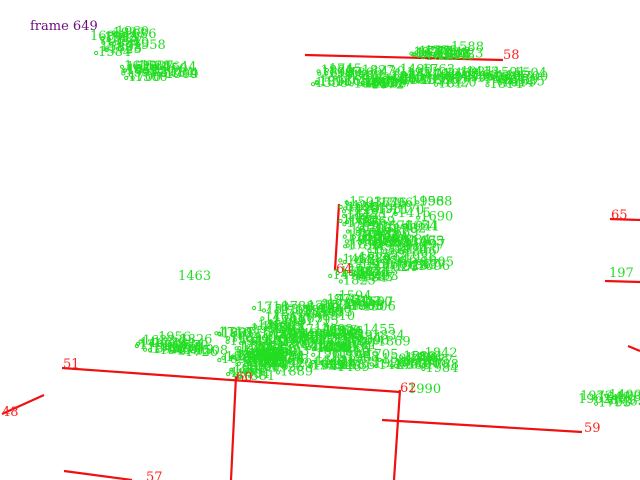 This screenshot has width=640, height=480. What do you see at coordinates (271, 353) in the screenshot?
I see `track-id-glyph: 1896` at bounding box center [271, 353].